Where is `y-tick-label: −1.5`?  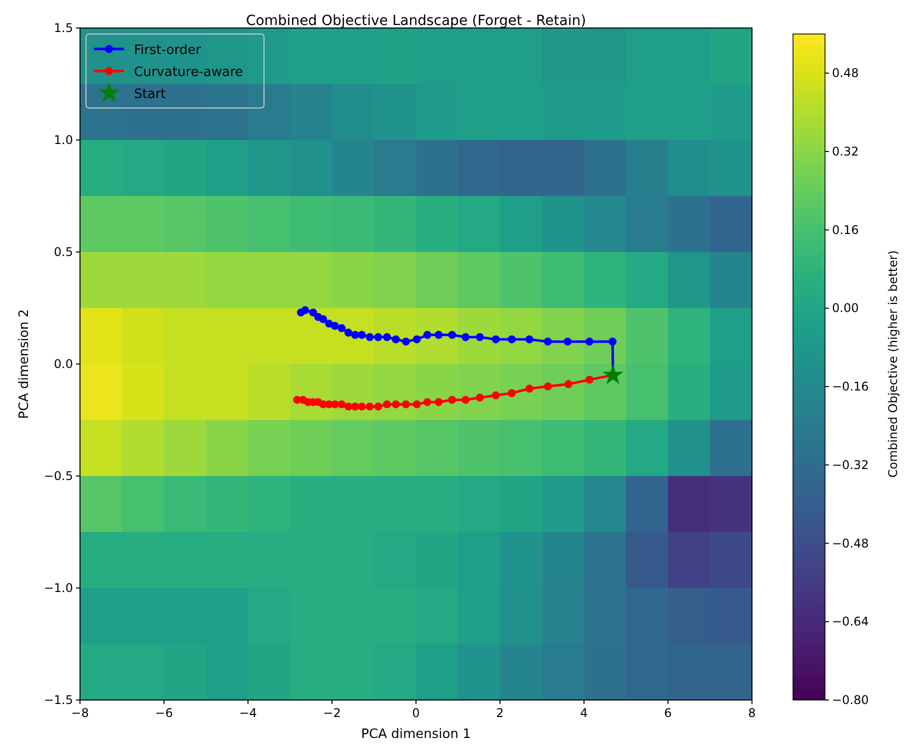 y-tick-label: −1.5 is located at coordinates (58, 700).